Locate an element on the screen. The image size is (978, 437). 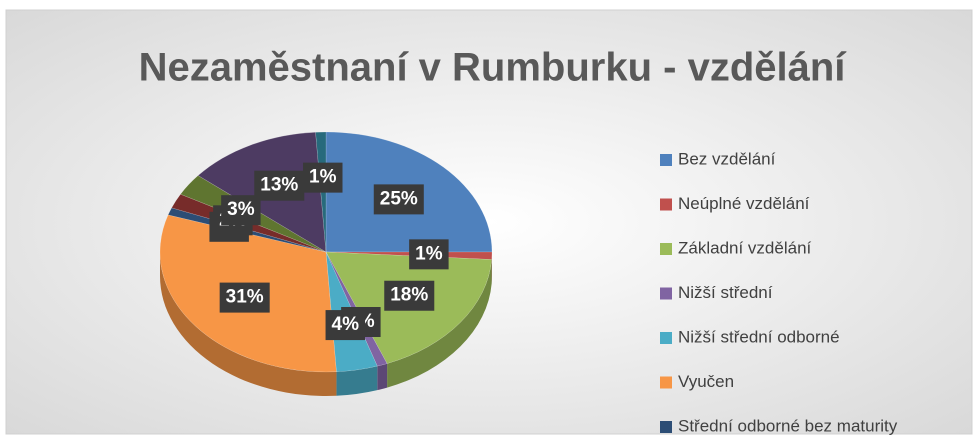
legend-label: Vyučen is located at coordinates (706, 381).